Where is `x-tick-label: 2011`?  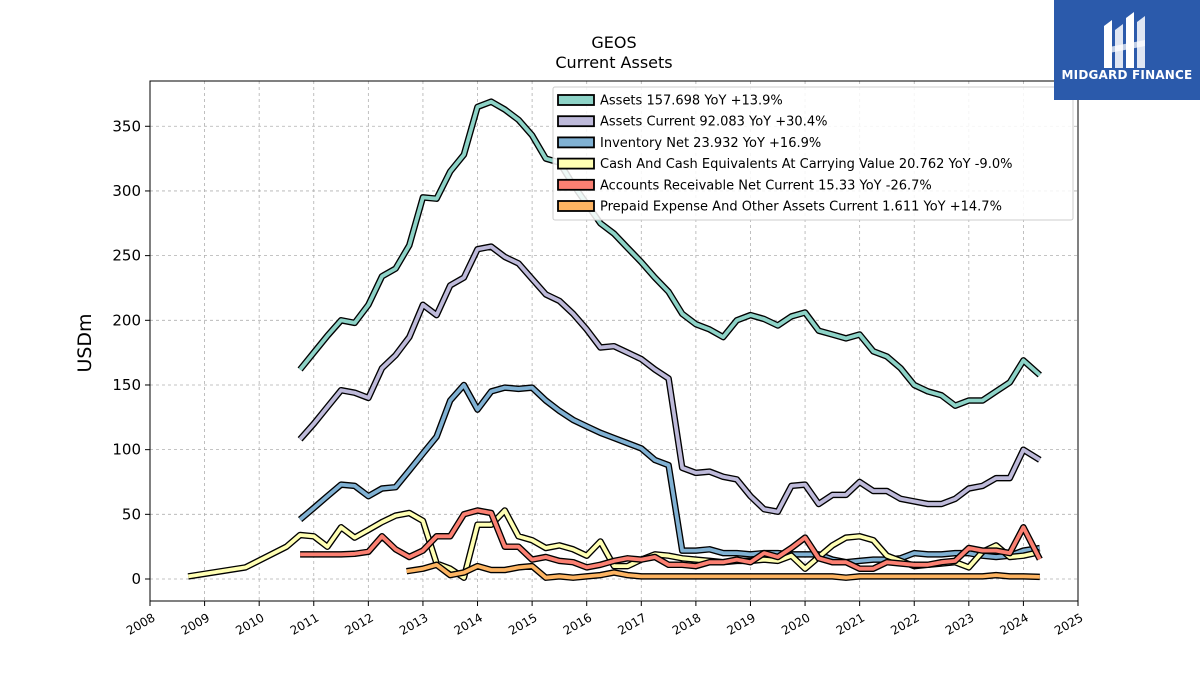
x-tick-label: 2011 is located at coordinates (304, 623).